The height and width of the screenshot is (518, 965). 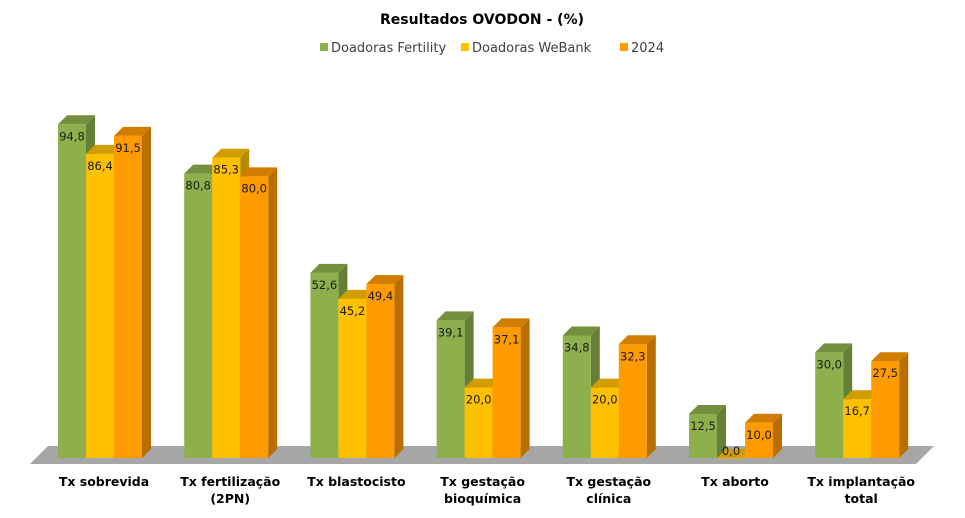 I want to click on category-label-6-line-0: Tx implantação, so click(x=861, y=481).